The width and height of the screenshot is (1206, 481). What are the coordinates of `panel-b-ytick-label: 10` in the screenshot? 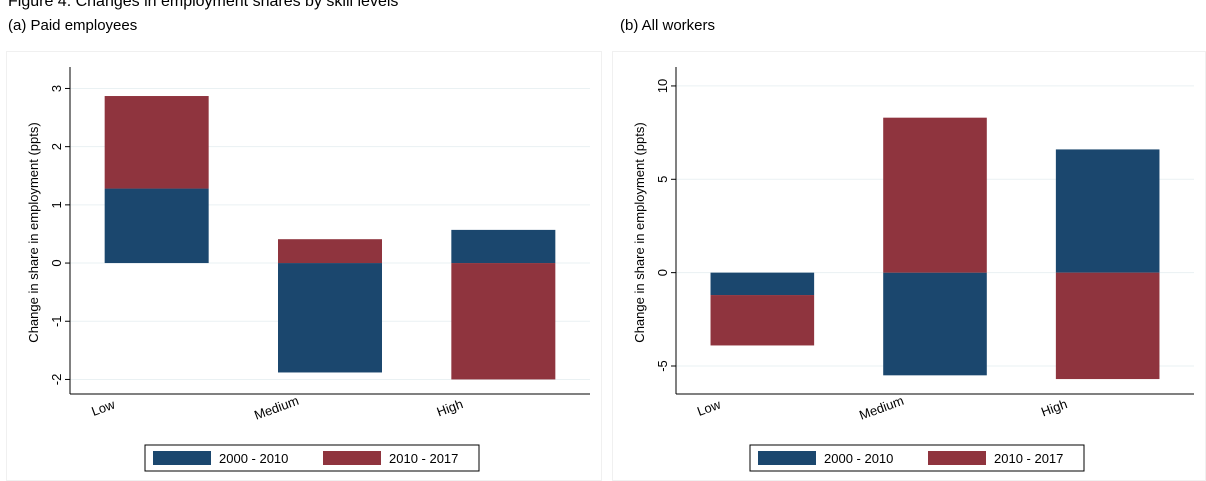 It's located at (662, 86).